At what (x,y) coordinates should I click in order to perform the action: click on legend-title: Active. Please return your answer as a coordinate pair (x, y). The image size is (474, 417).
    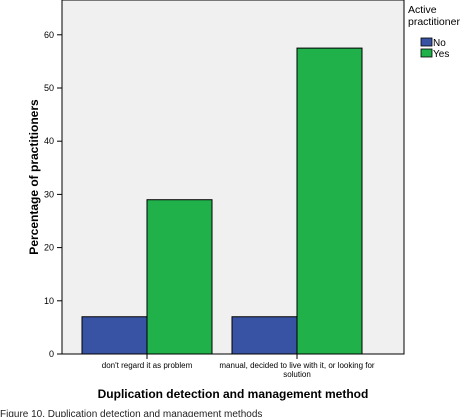
    Looking at the image, I should click on (422, 10).